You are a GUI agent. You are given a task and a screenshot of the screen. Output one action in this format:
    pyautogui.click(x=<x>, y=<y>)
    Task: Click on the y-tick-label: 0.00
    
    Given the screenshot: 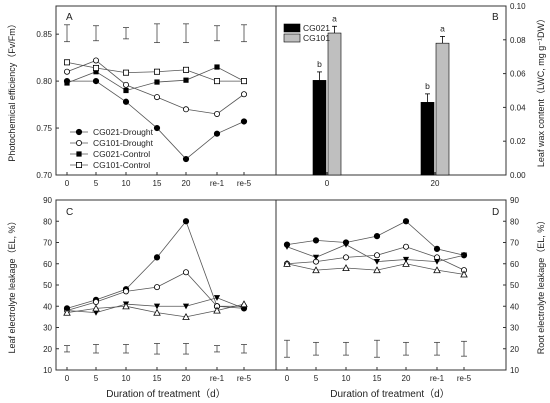 What is the action you would take?
    pyautogui.click(x=518, y=175)
    